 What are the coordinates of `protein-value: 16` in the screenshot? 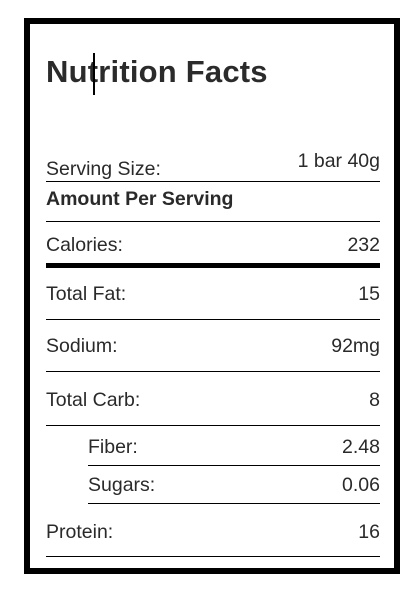 It's located at (369, 532).